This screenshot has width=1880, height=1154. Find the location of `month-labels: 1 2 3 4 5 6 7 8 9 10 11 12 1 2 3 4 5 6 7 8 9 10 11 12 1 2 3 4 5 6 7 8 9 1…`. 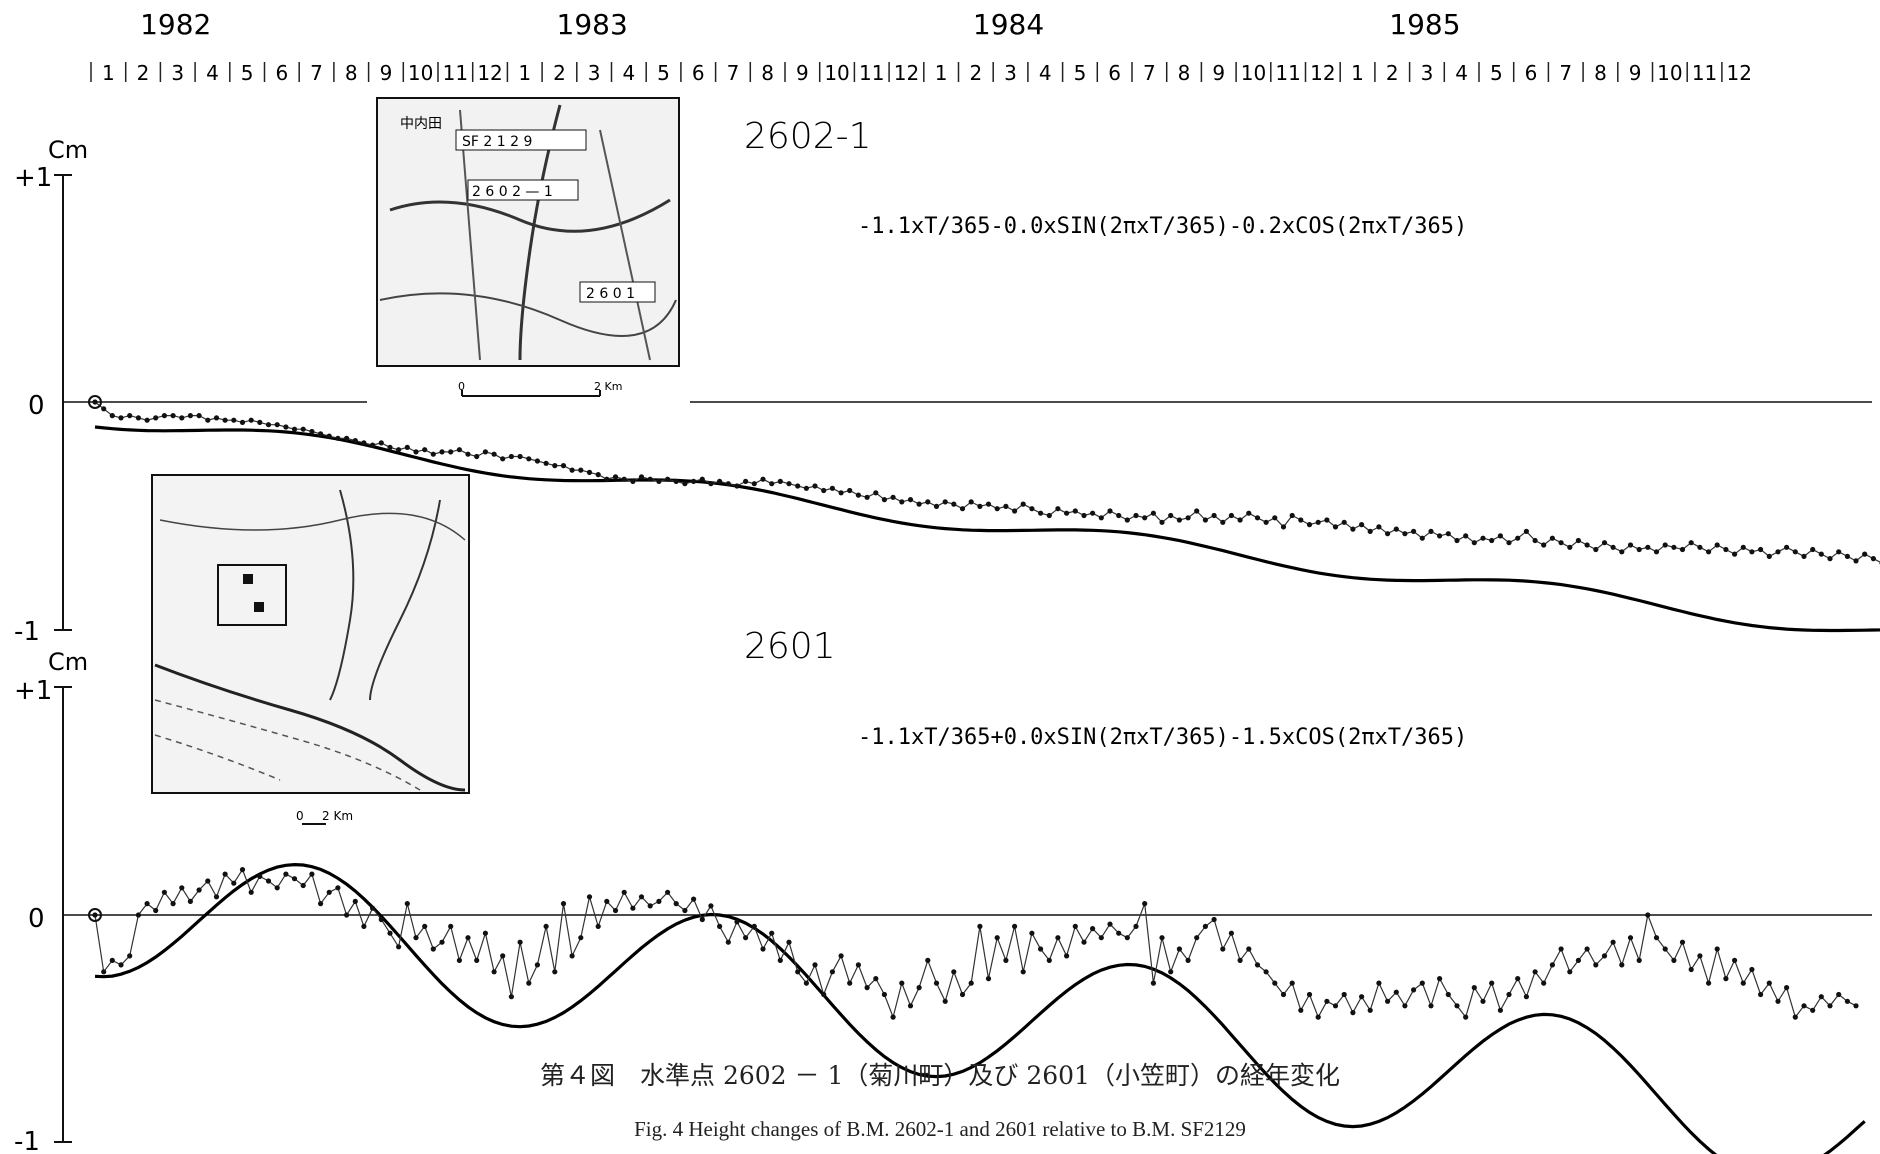

month-labels: 1 2 3 4 5 6 7 8 9 10 11 12 1 2 3 4 5 6 7 8 9 10 11 12 1 2 3 4 5 6 7 8 9 1… is located at coordinates (921, 73).